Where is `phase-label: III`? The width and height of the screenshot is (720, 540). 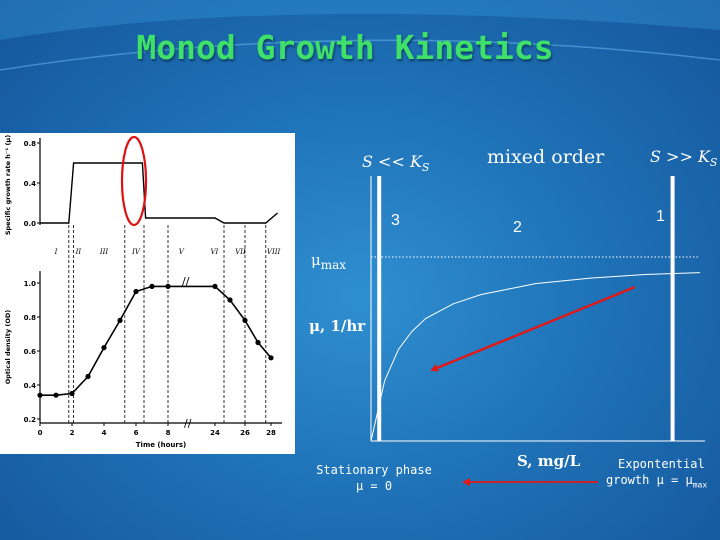 phase-label: III is located at coordinates (104, 252).